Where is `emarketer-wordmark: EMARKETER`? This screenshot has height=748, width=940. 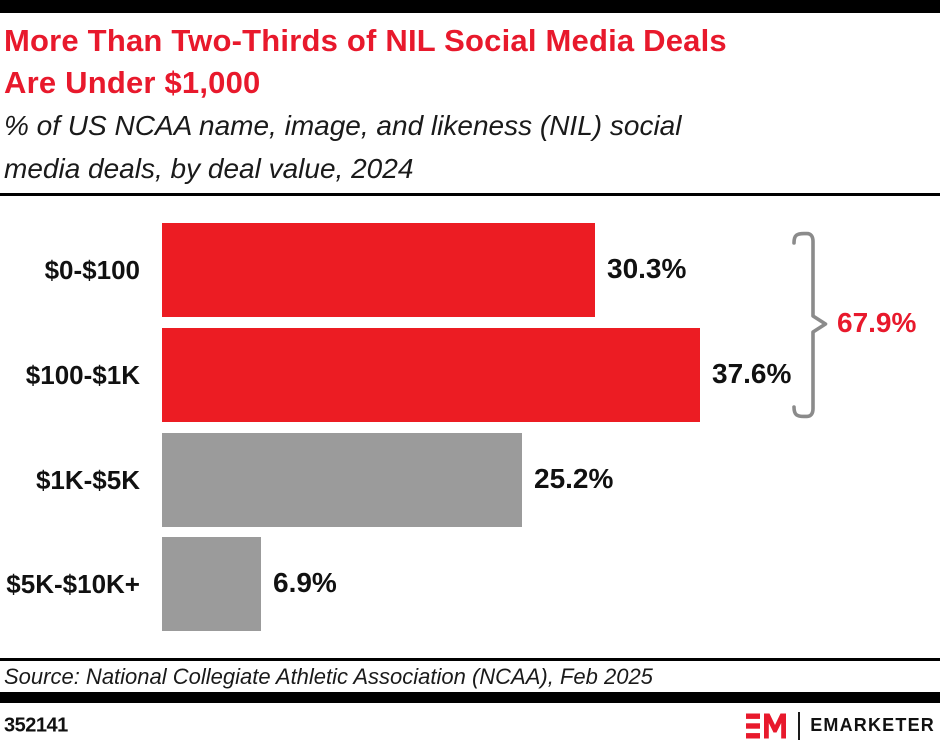 emarketer-wordmark: EMARKETER is located at coordinates (872, 725).